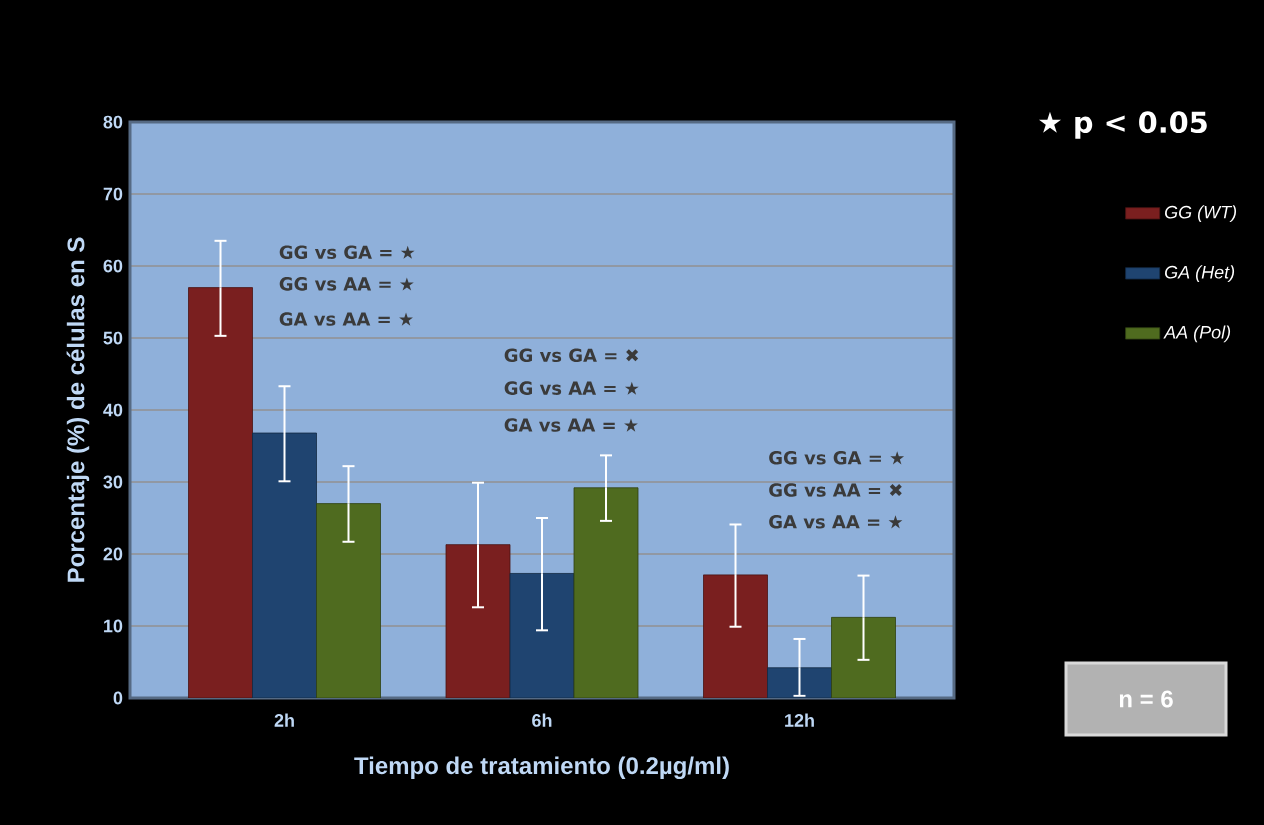  What do you see at coordinates (541, 768) in the screenshot?
I see `x-axis-title: Tiempo de tratamiento (0.2µg/ml)` at bounding box center [541, 768].